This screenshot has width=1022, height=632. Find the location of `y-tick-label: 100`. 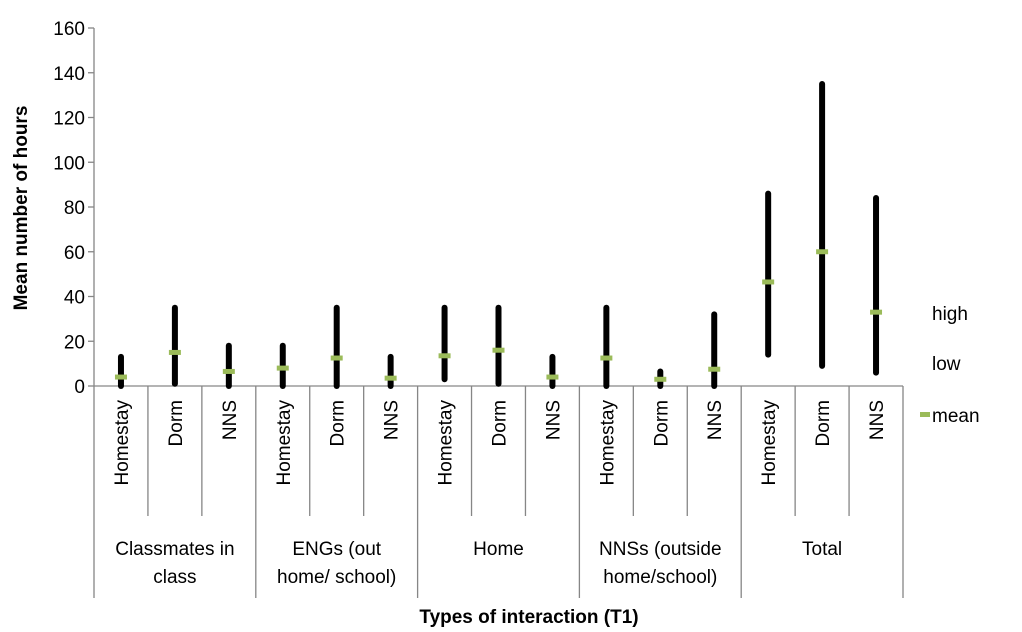

y-tick-label: 100 is located at coordinates (69, 163).